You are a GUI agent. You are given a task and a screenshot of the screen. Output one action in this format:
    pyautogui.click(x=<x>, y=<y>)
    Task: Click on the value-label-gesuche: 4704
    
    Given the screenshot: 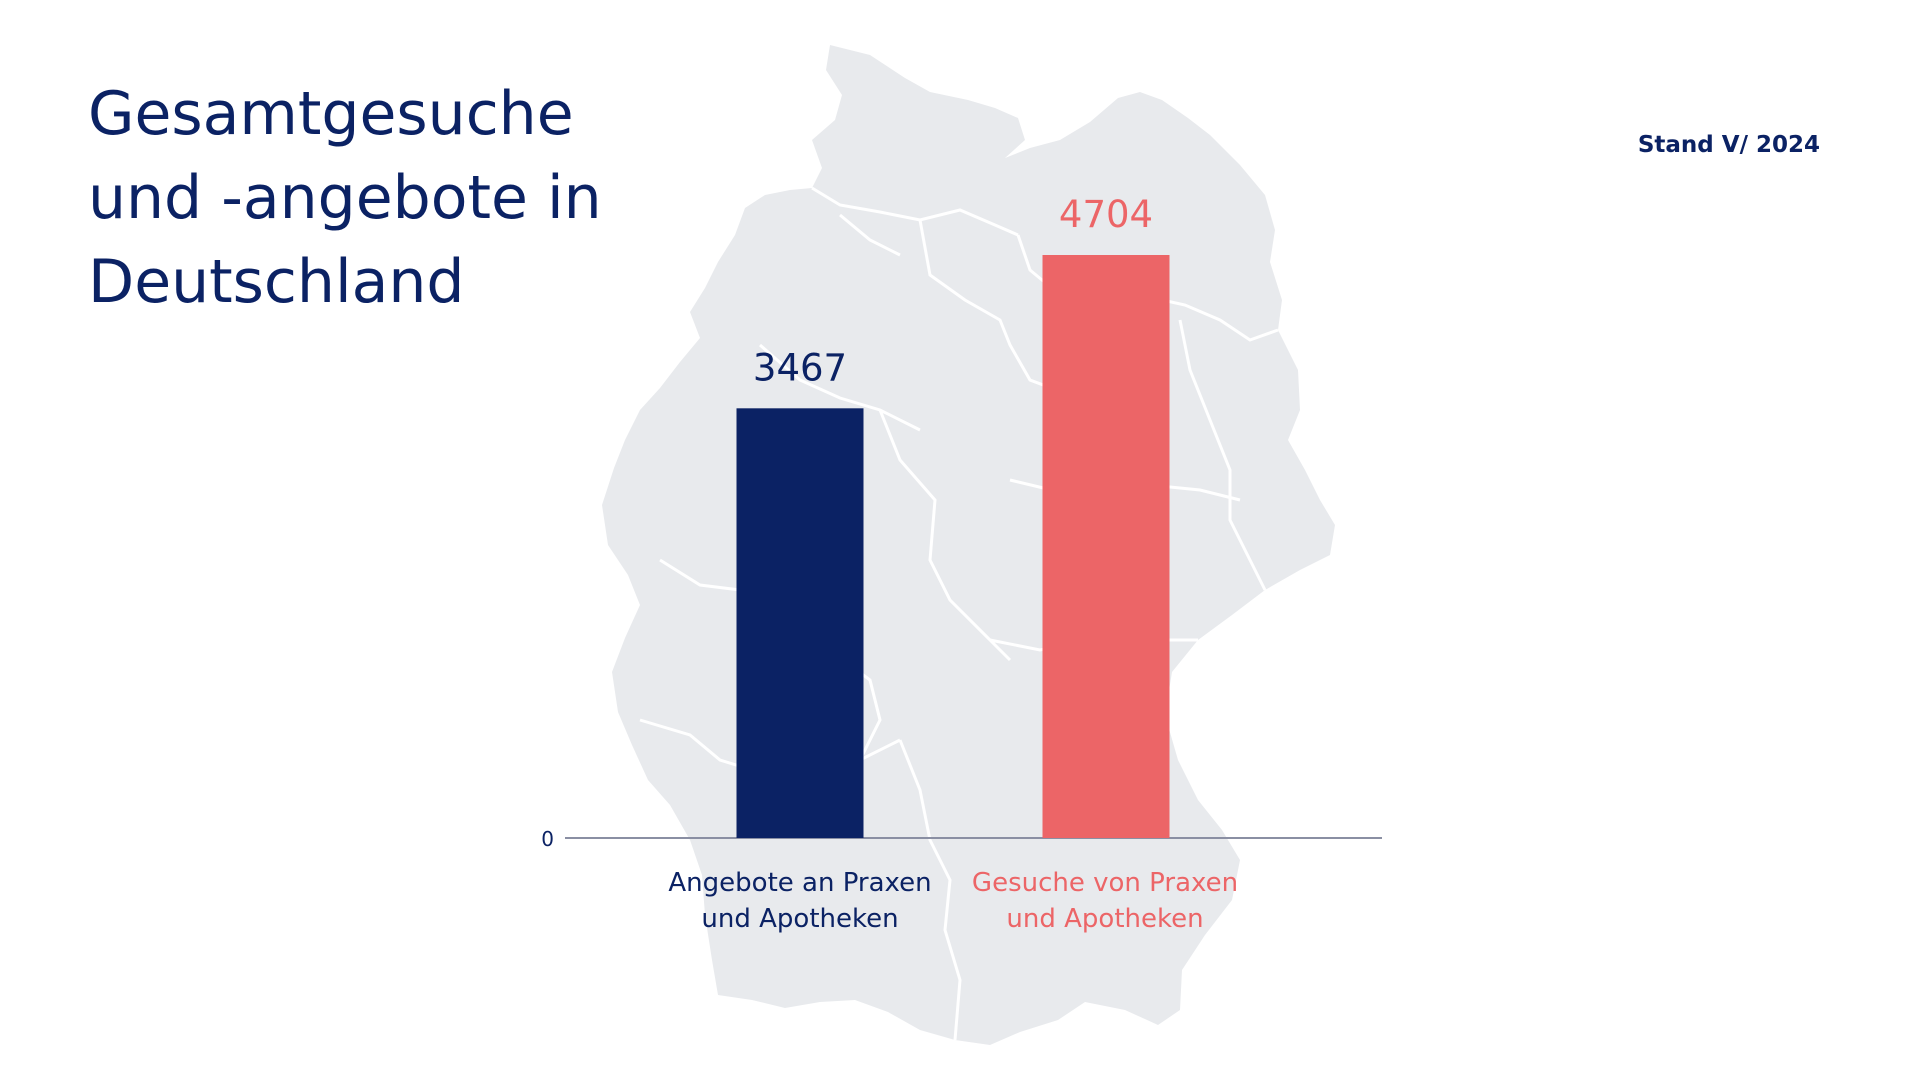 What is the action you would take?
    pyautogui.click(x=1106, y=214)
    